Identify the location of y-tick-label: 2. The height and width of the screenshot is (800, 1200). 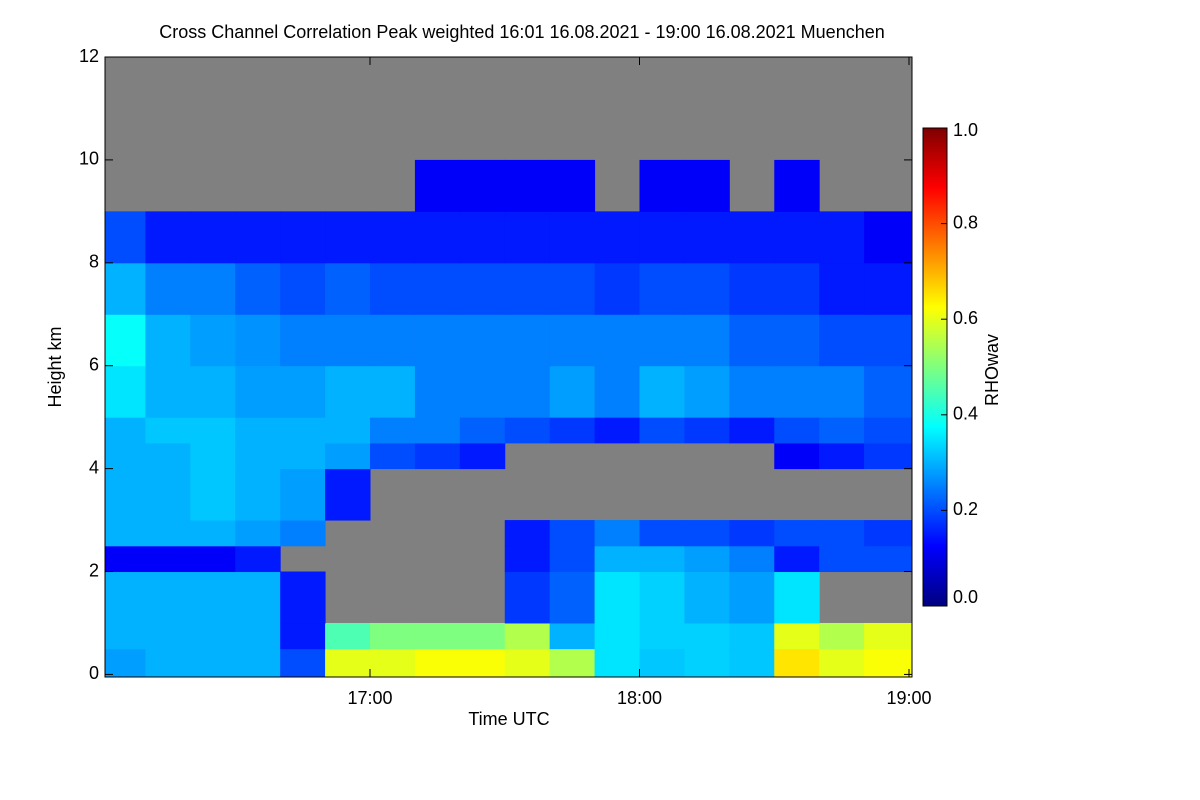
(94, 570).